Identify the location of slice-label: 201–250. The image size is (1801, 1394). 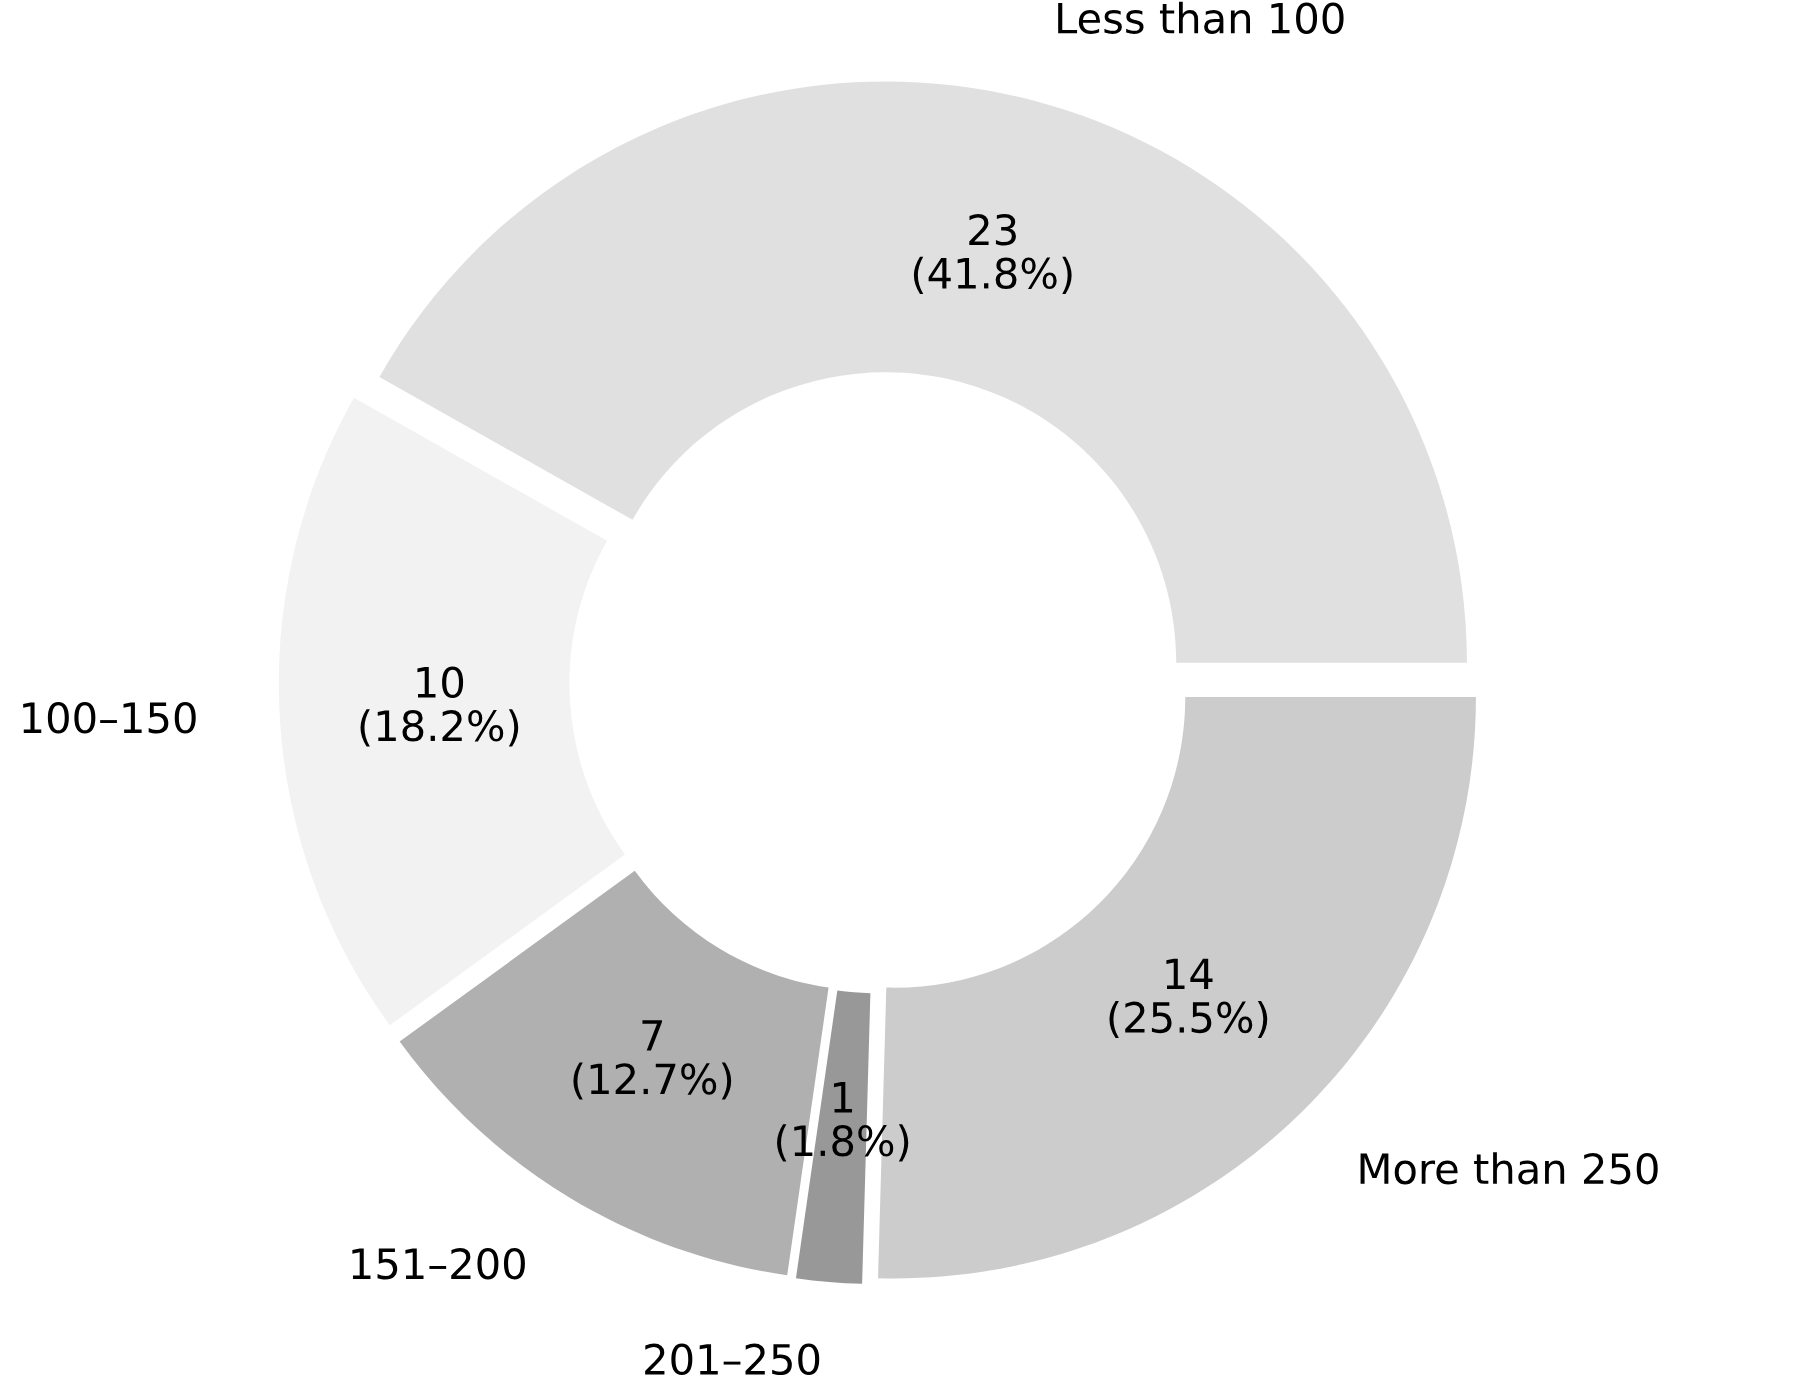
(732, 1359).